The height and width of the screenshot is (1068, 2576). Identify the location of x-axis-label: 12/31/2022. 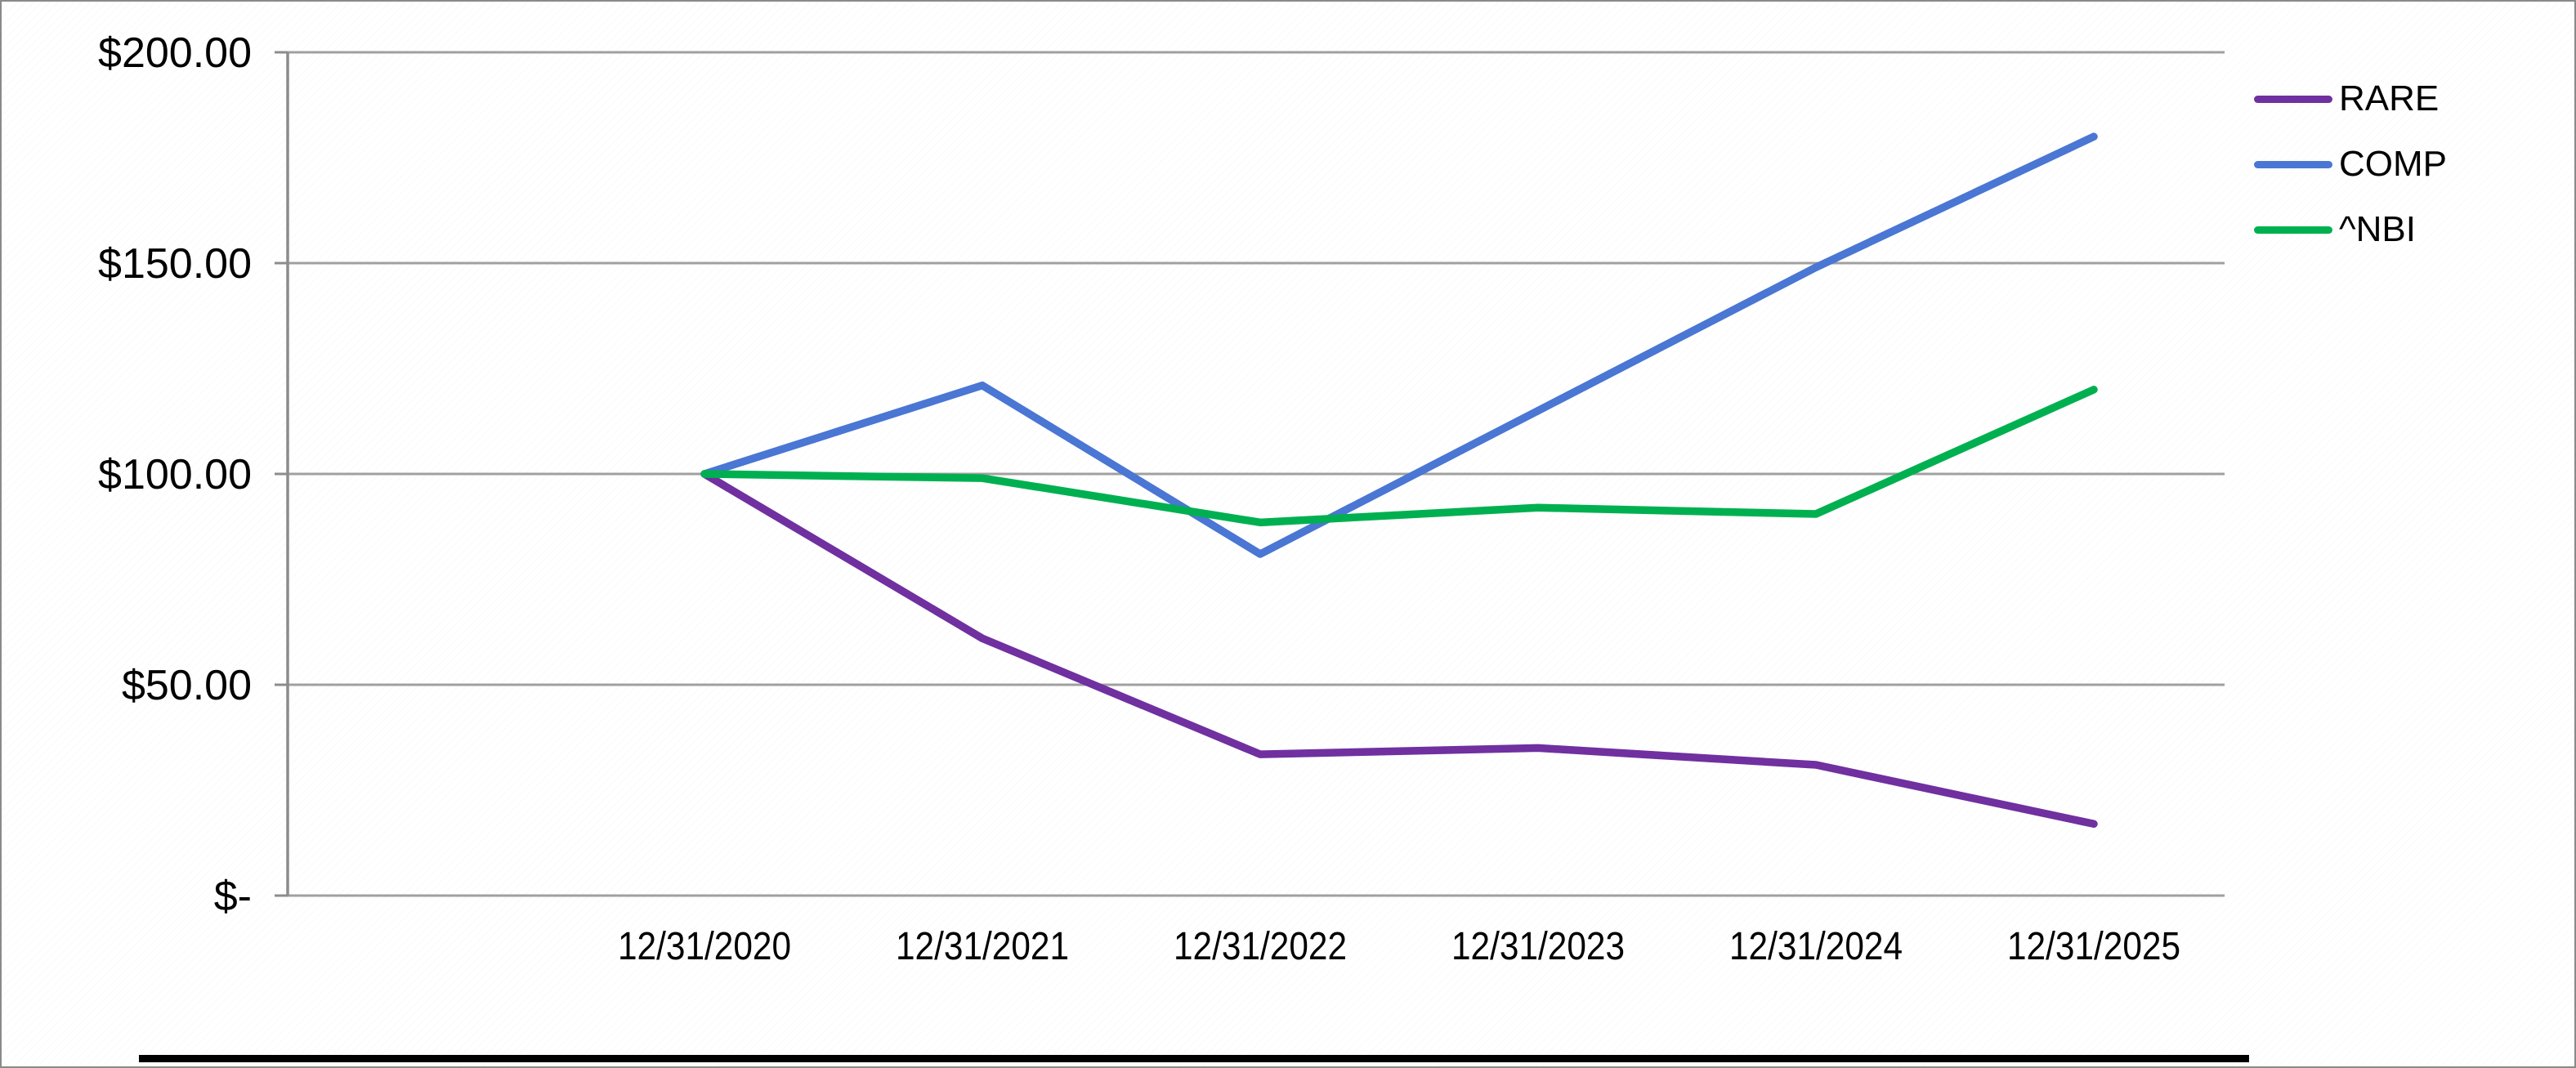
(1260, 946).